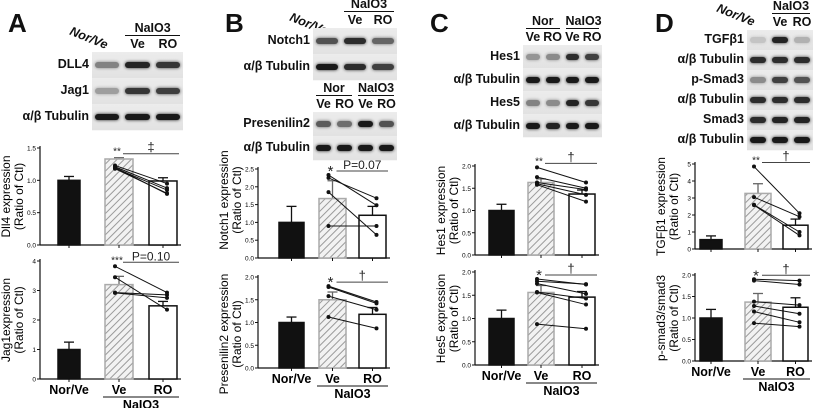  What do you see at coordinates (69, 390) in the screenshot?
I see `x-tick-label: Nor/Ve` at bounding box center [69, 390].